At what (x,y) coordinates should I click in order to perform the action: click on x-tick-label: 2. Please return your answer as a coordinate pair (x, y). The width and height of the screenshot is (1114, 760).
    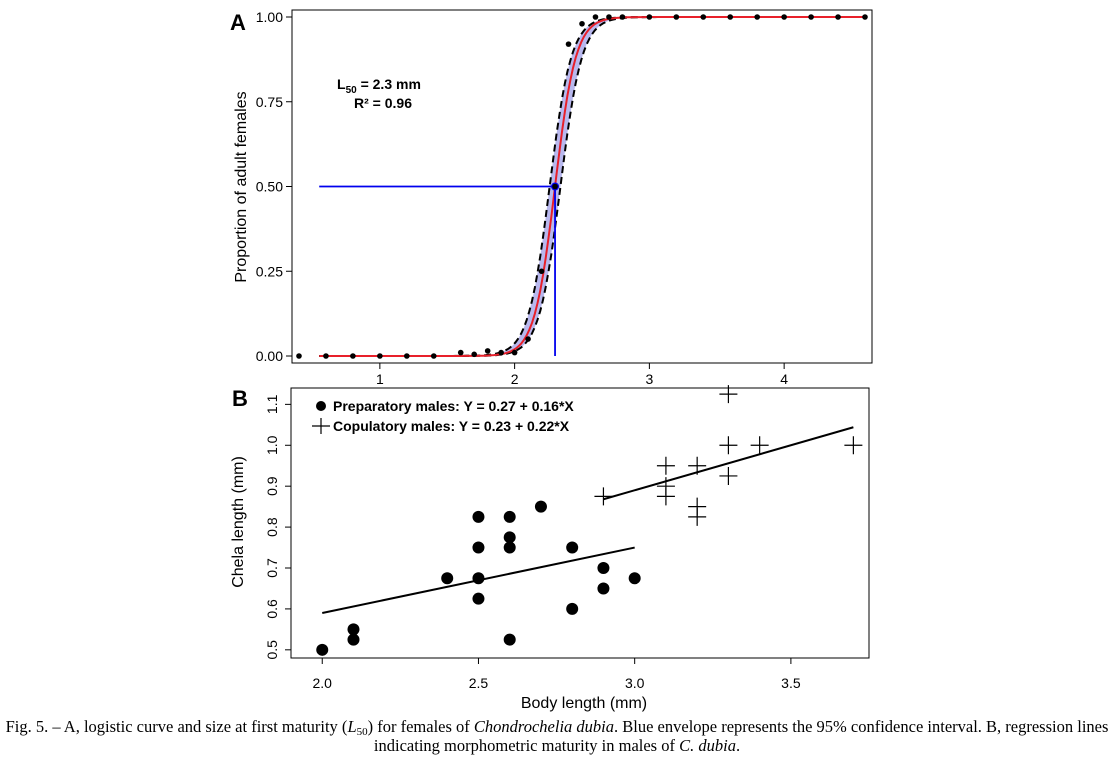
    Looking at the image, I should click on (515, 379).